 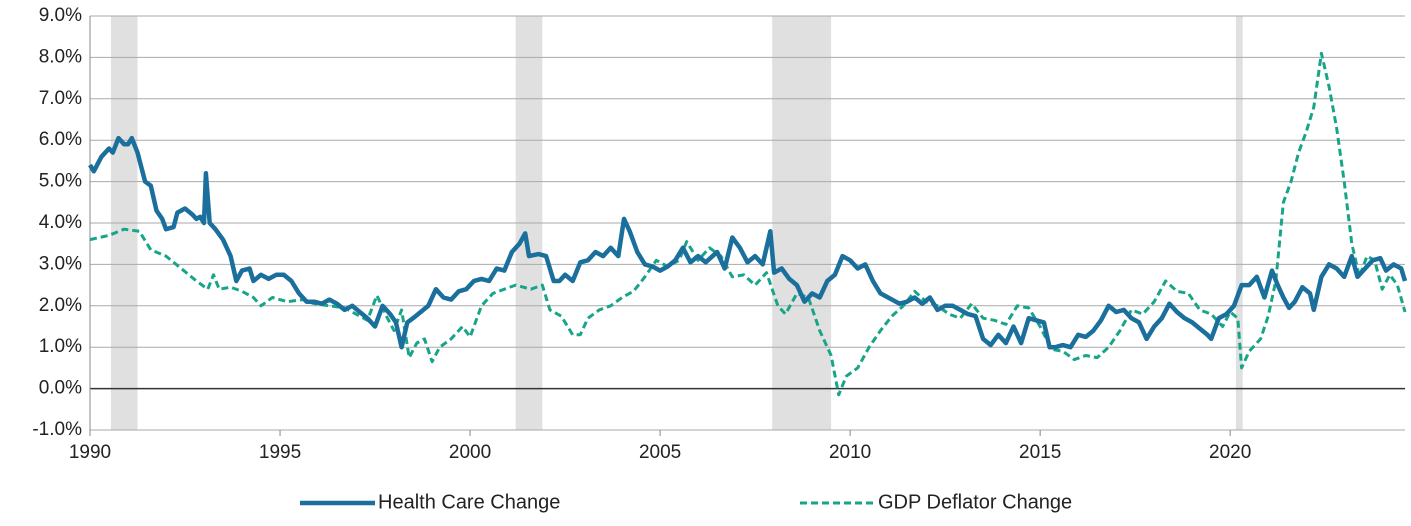 I want to click on x-tick-label: 2000, so click(x=470, y=452).